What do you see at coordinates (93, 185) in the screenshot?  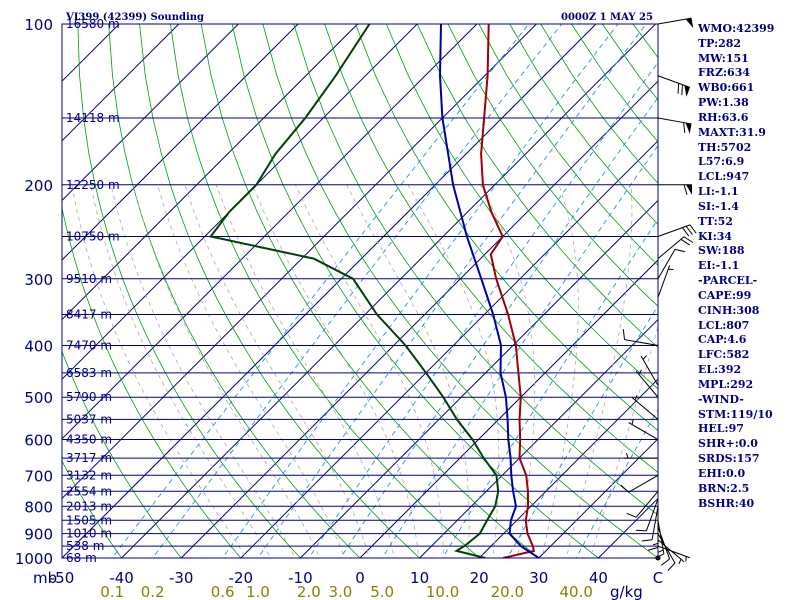 I see `height-label: 12250 m` at bounding box center [93, 185].